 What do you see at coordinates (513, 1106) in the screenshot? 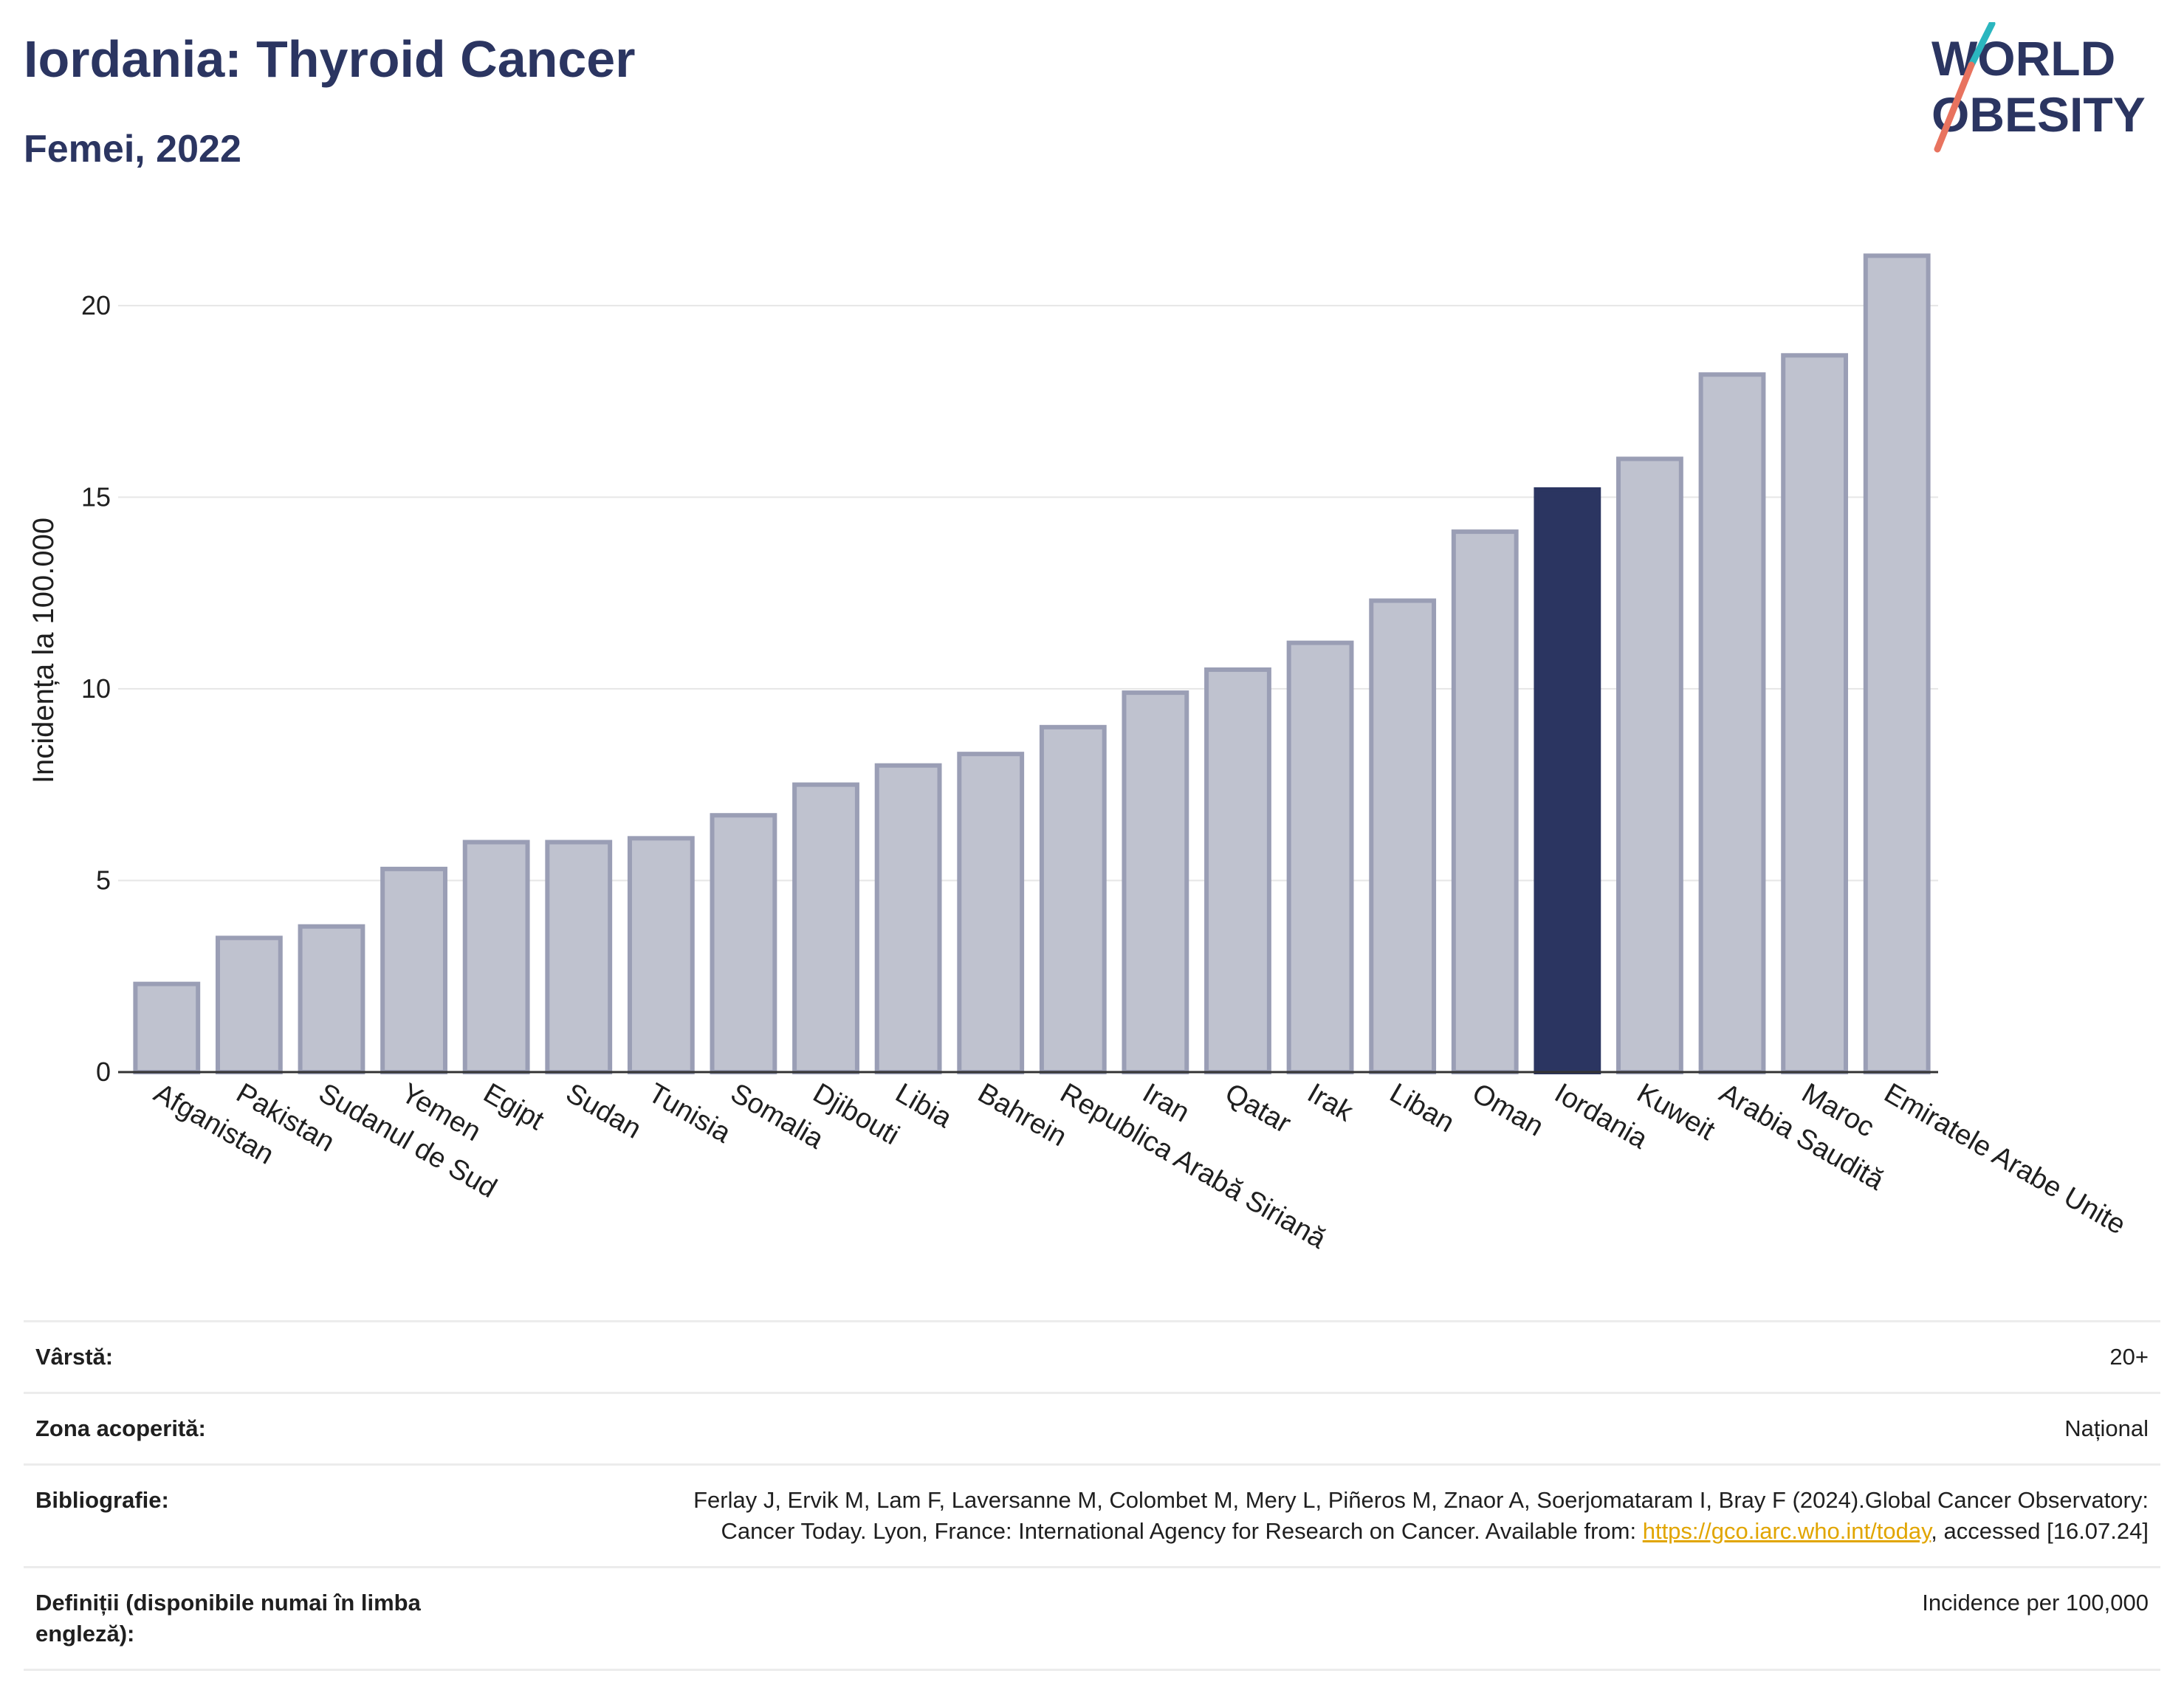
I see `x-tick-label: Egipt` at bounding box center [513, 1106].